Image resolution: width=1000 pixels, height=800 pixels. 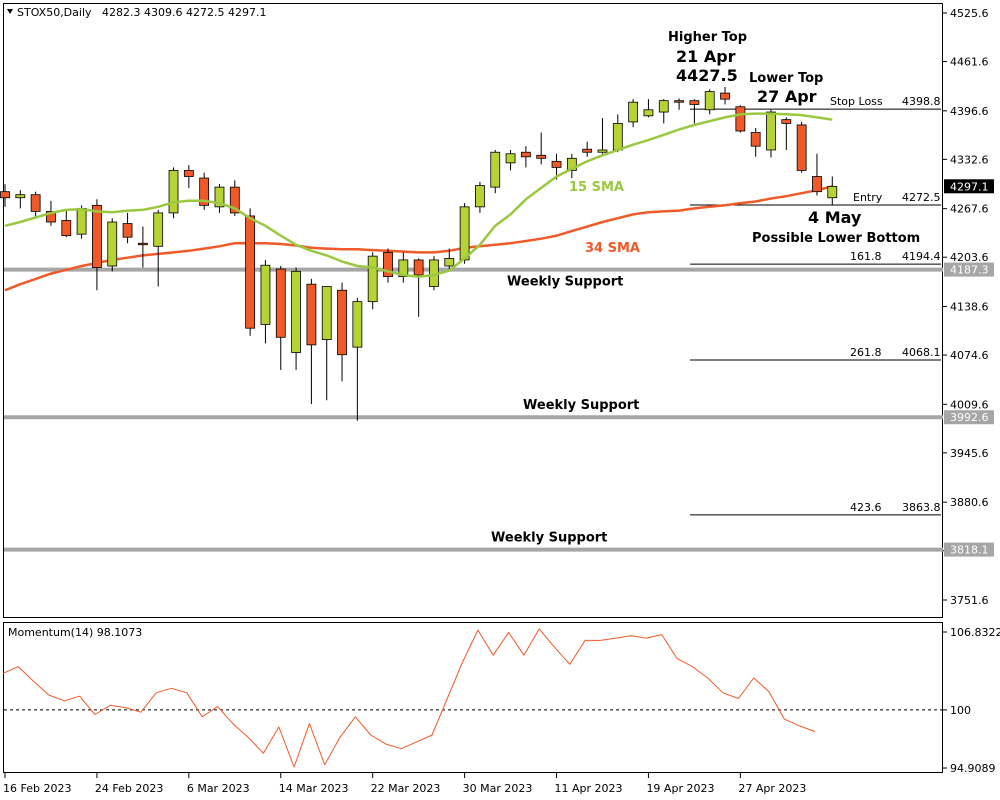 What do you see at coordinates (54, 12) in the screenshot?
I see `chart-title: STOX50,Daily` at bounding box center [54, 12].